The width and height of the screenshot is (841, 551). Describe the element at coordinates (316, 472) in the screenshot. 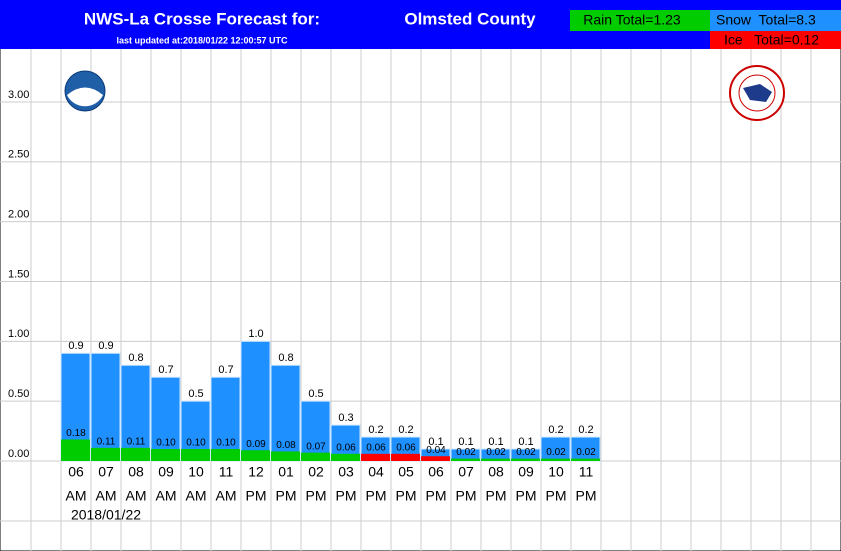

I see `x-tick-label: 02` at that location.